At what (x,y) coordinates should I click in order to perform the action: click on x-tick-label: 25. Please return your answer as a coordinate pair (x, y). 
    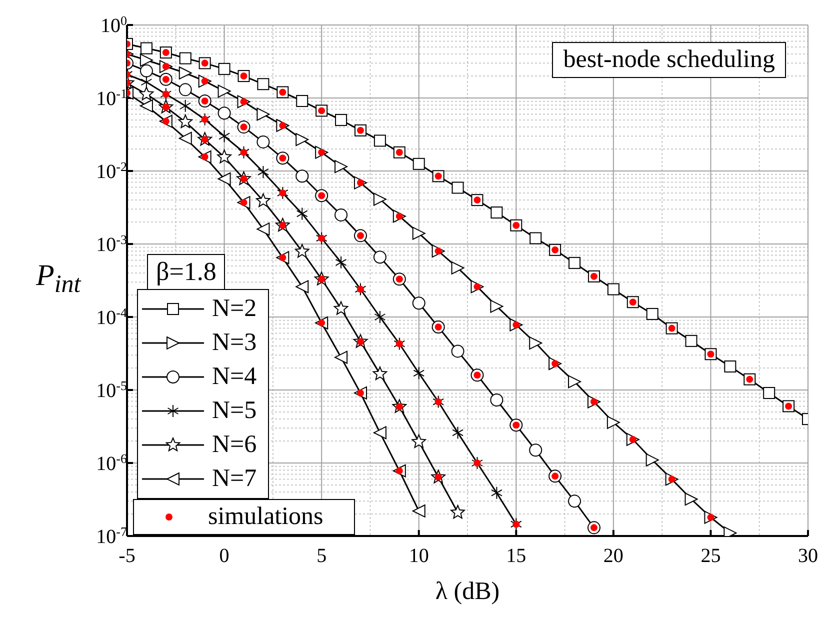
    Looking at the image, I should click on (710, 556).